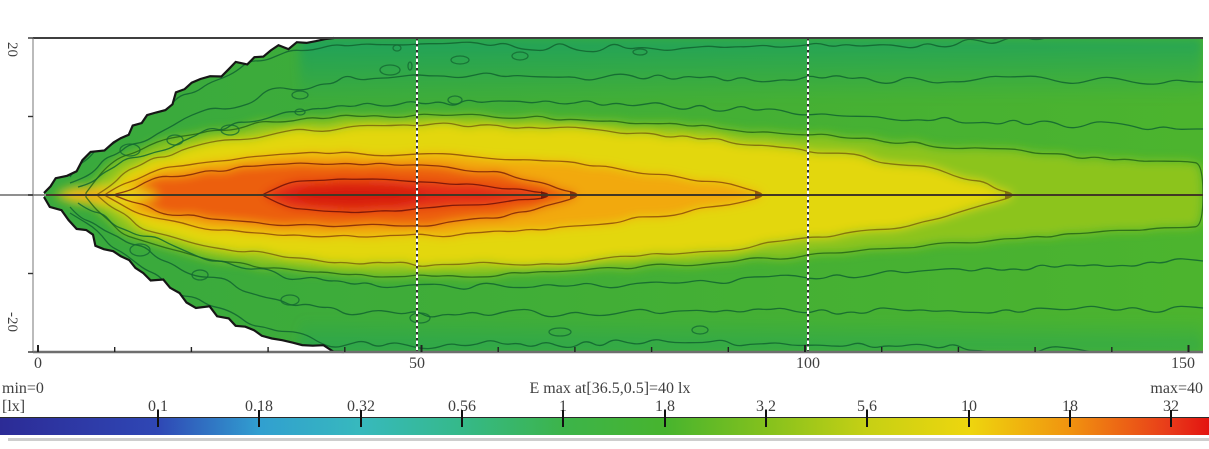 Image resolution: width=1209 pixels, height=449 pixels. I want to click on min-value-label: min=0, so click(23, 388).